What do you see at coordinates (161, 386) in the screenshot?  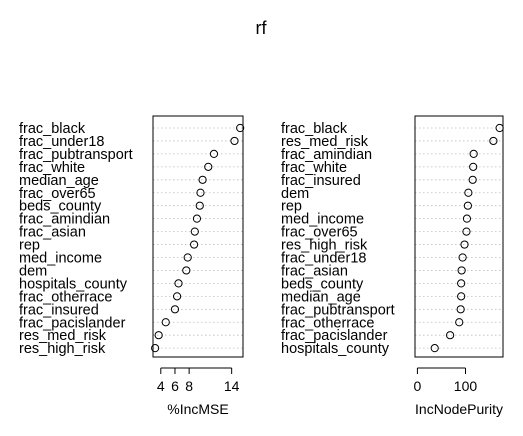 I see `x-tick-label: 4` at bounding box center [161, 386].